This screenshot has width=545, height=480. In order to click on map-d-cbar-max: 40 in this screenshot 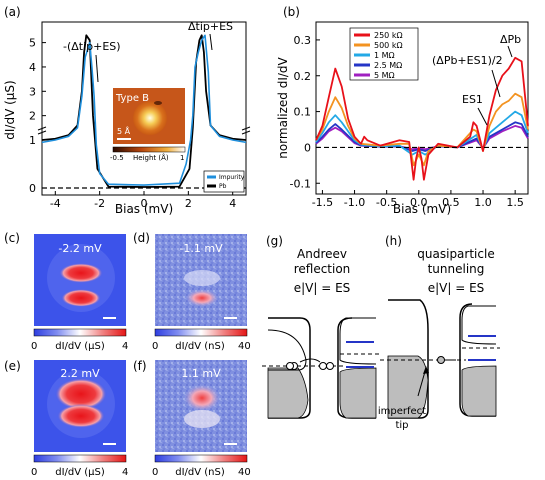, I will do `click(244, 346)`.